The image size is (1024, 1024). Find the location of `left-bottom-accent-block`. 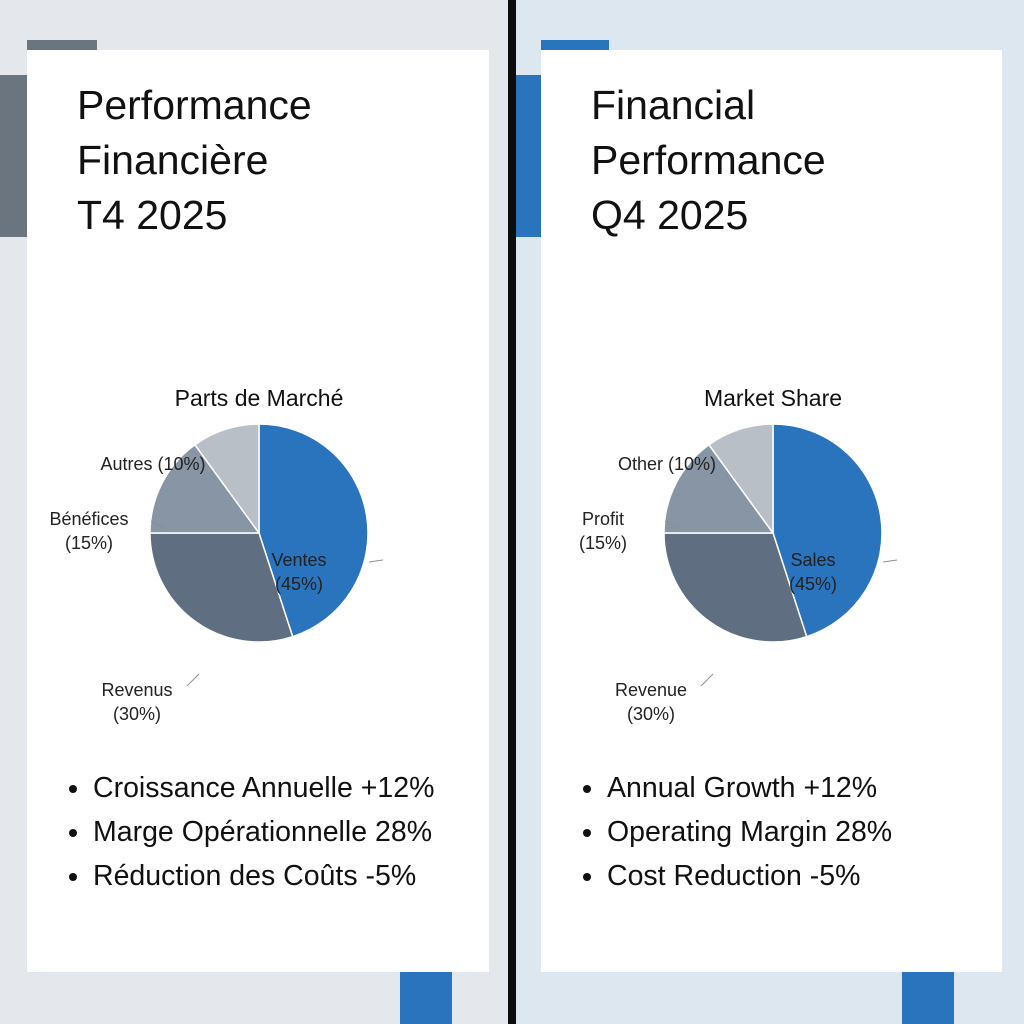

left-bottom-accent-block is located at coordinates (426, 998).